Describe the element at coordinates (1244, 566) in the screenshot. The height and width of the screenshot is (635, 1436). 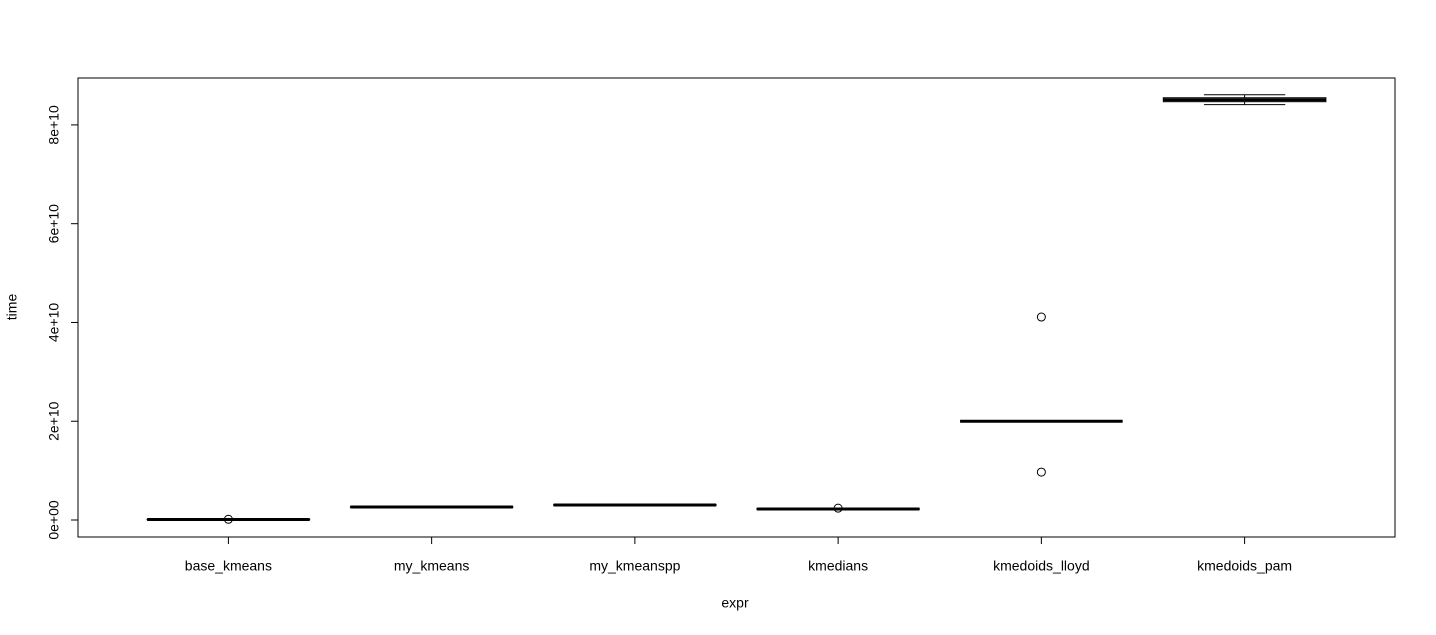
I see `x-tick-label: kmedoids_pam` at that location.